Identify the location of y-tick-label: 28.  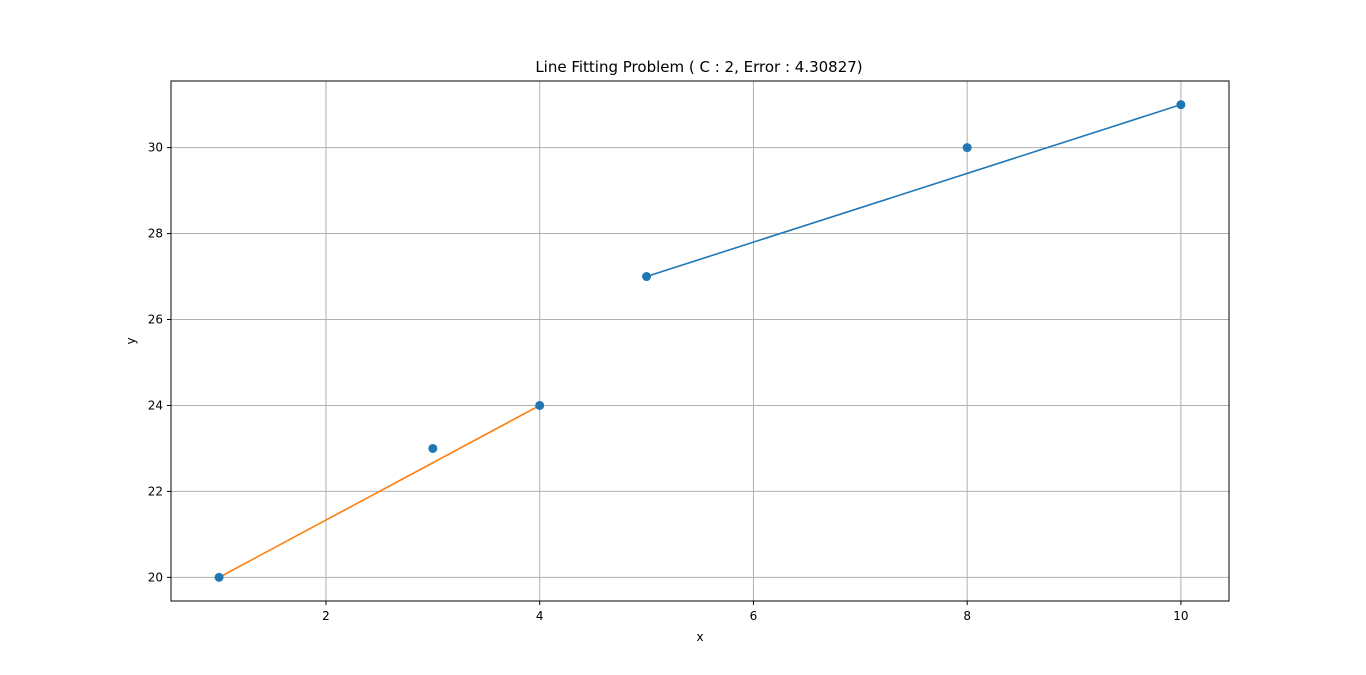
(155, 234).